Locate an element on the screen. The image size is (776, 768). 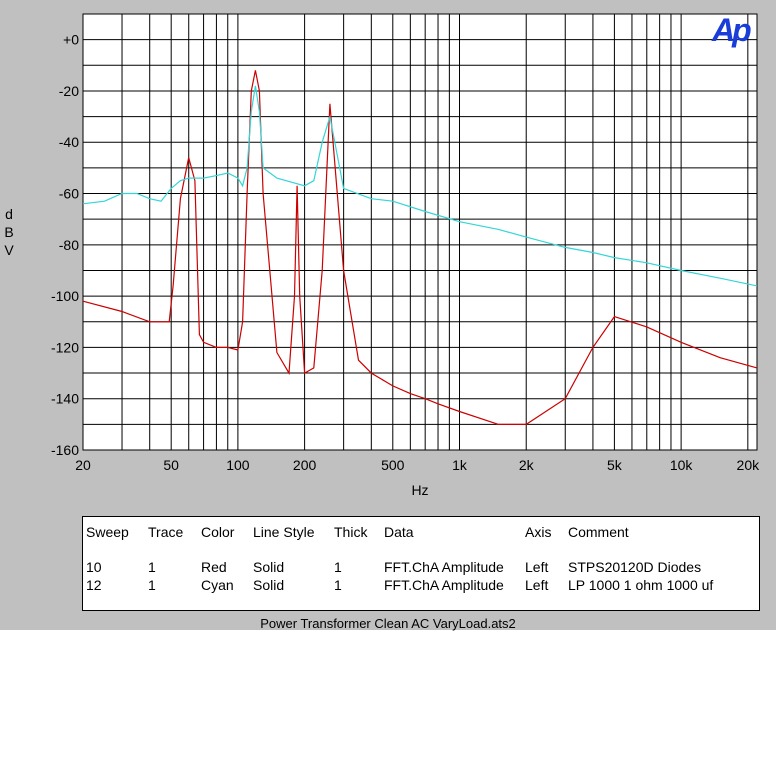
ap-logo: Ap is located at coordinates (732, 30).